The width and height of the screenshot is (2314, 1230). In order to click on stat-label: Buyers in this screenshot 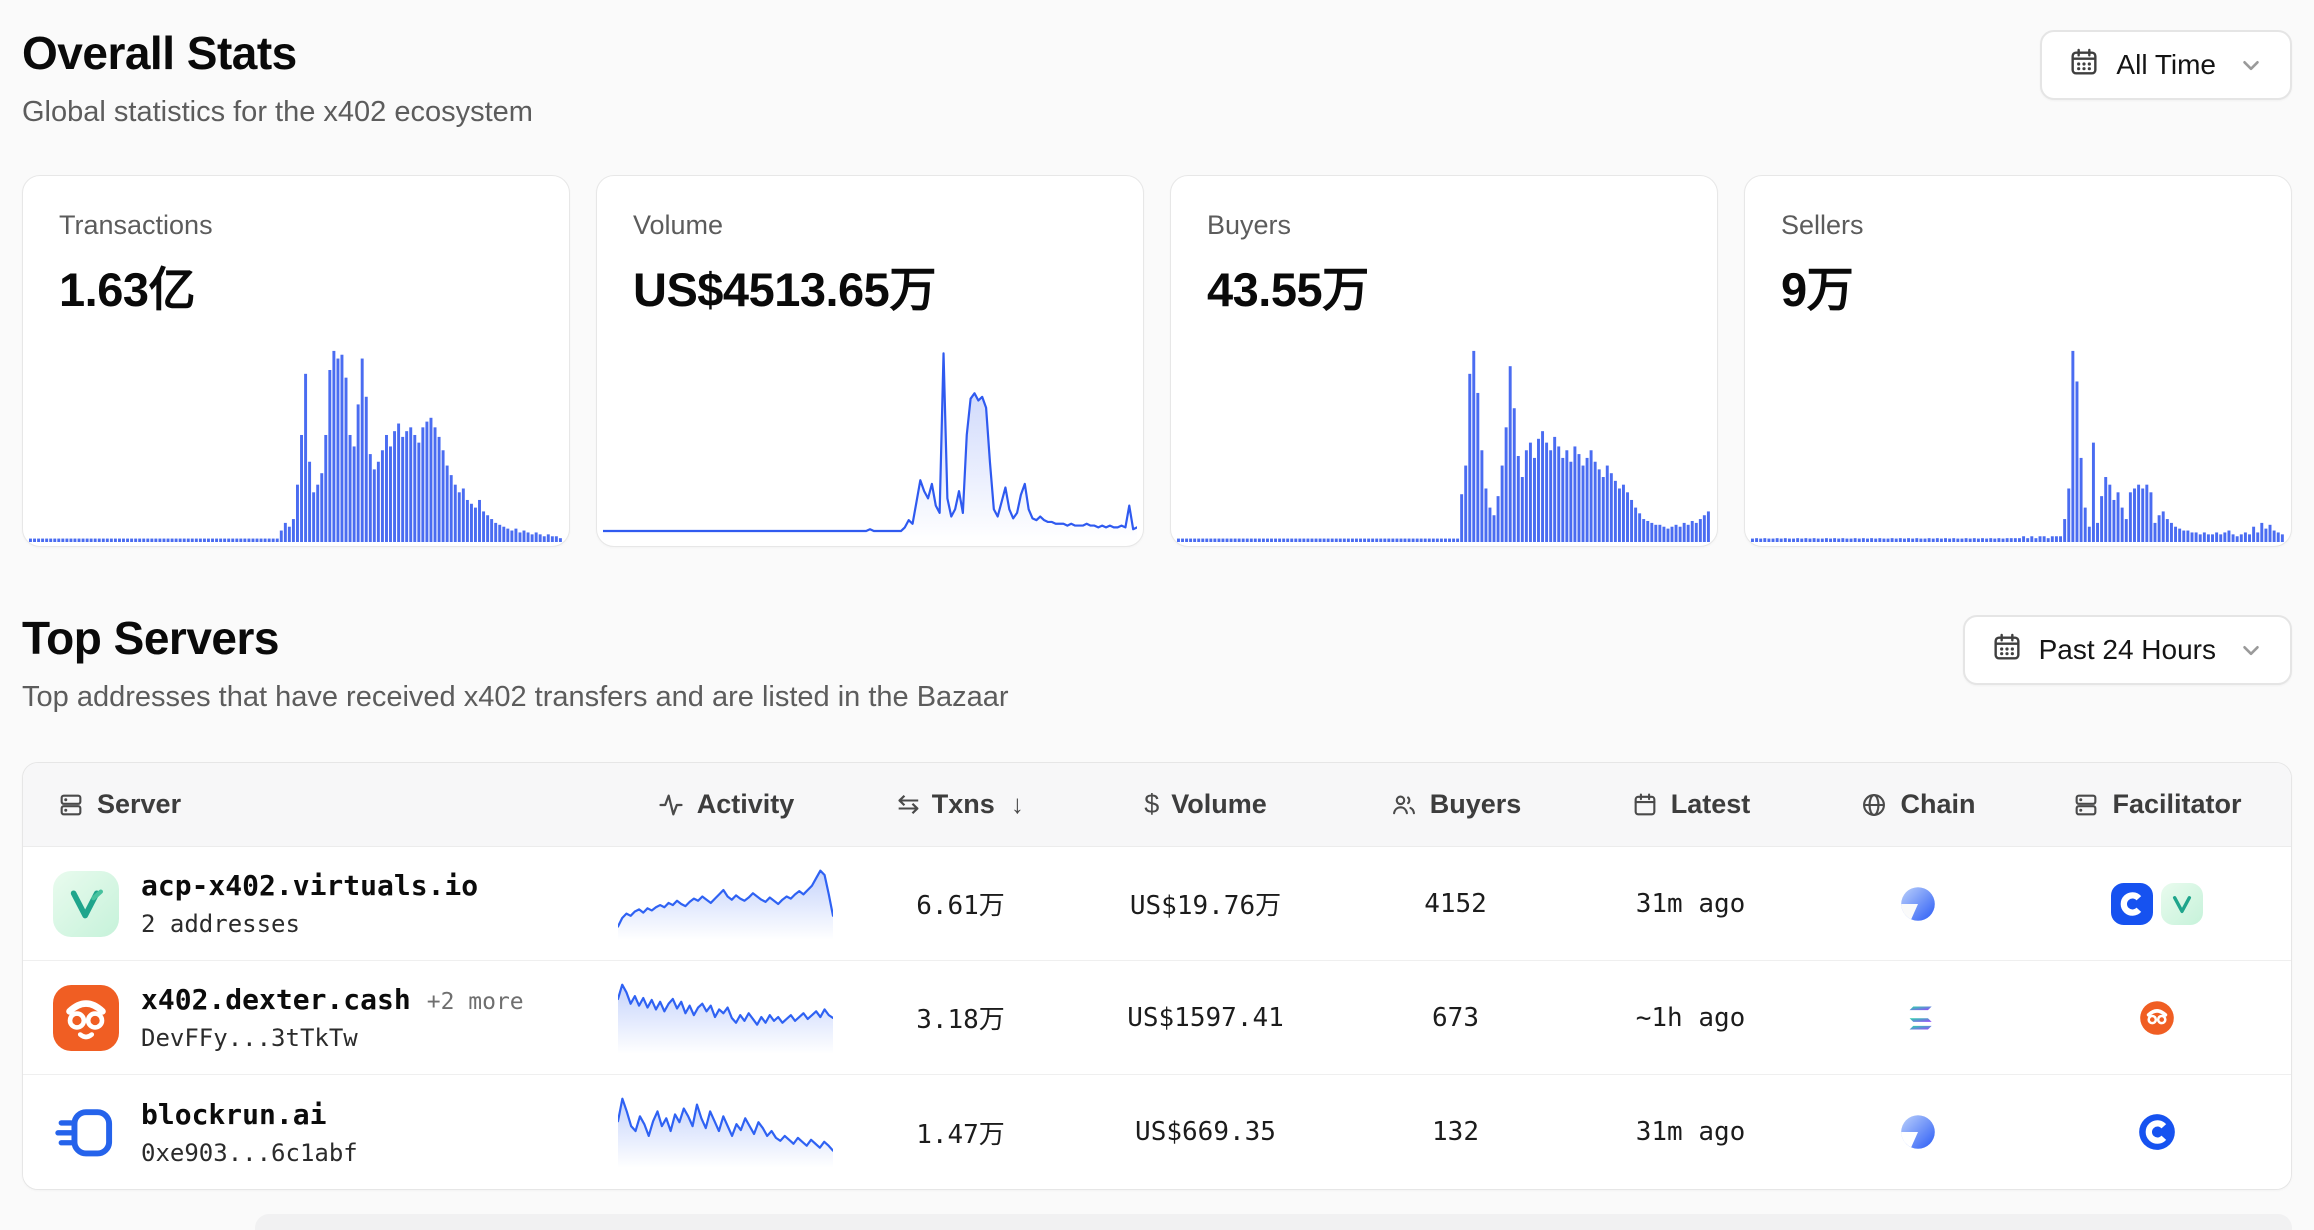, I will do `click(1249, 225)`.